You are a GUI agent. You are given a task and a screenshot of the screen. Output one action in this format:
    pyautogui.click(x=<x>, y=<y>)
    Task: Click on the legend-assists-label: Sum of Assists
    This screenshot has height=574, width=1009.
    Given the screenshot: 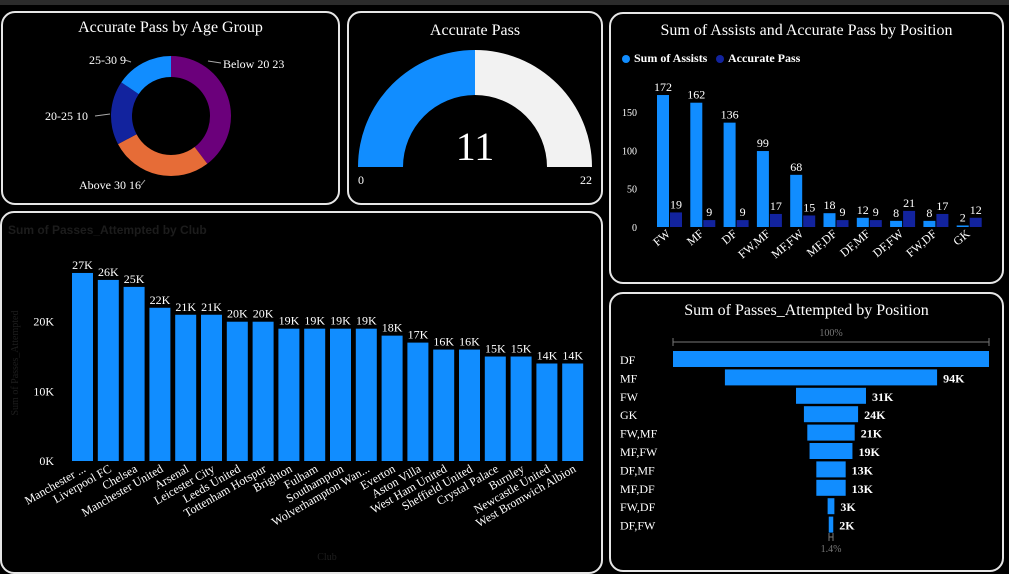 What is the action you would take?
    pyautogui.click(x=671, y=58)
    